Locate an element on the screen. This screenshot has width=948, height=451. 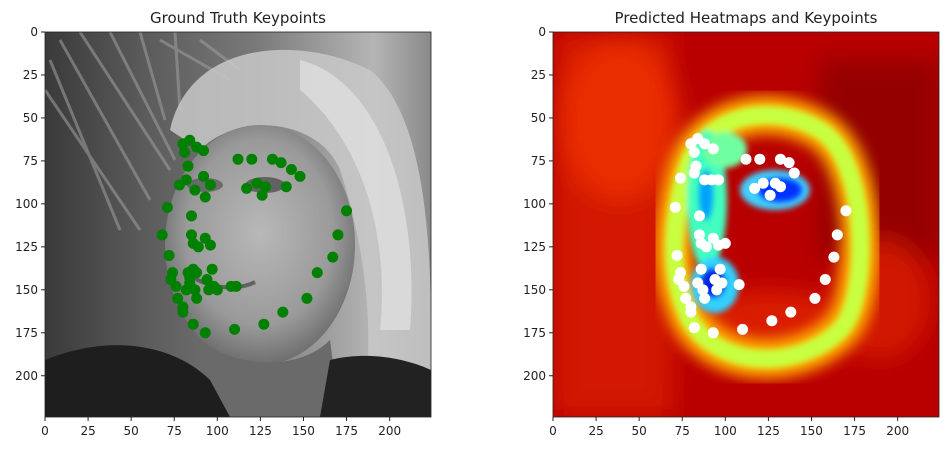
gt-y-tick-label: 50 is located at coordinates (30, 118).